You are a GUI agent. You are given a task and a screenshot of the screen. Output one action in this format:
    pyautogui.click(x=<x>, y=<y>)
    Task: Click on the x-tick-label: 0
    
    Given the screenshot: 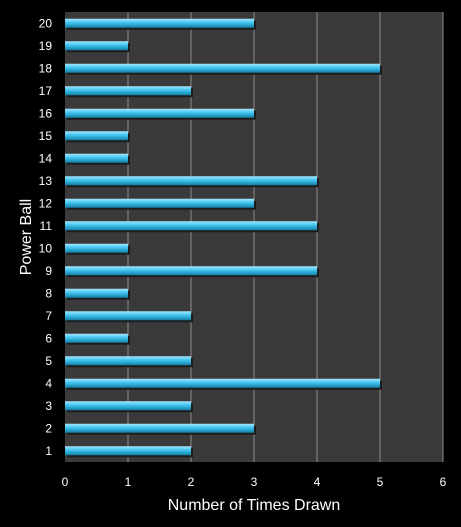 What is the action you would take?
    pyautogui.click(x=65, y=482)
    